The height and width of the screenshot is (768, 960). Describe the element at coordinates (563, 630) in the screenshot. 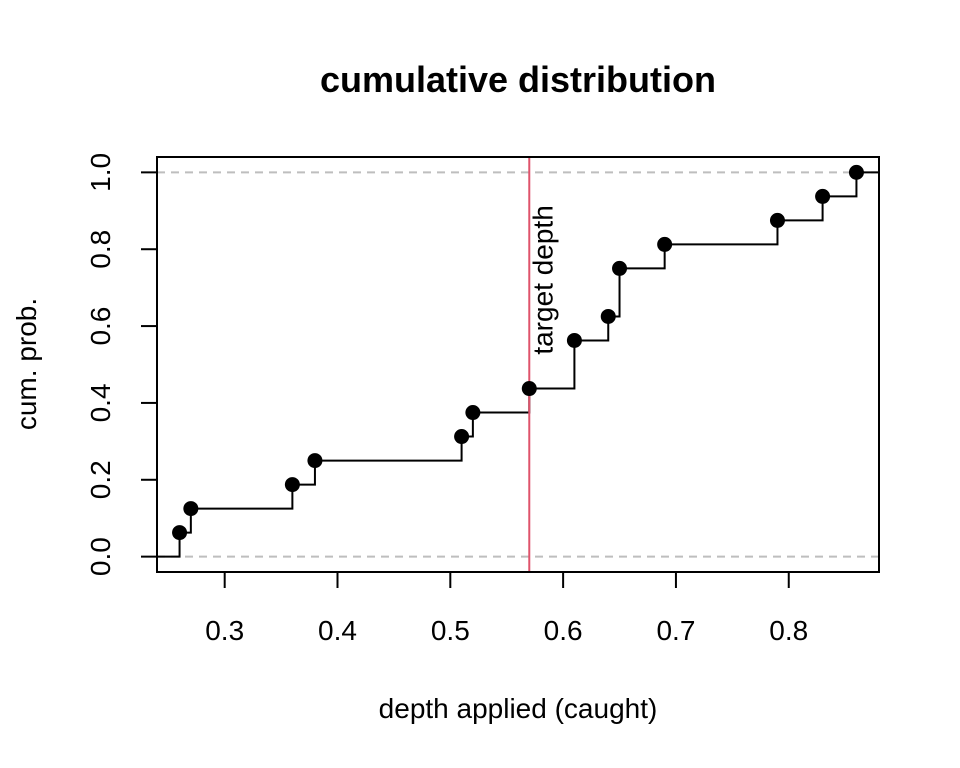

I see `x-tick-label-3: 0.6` at that location.